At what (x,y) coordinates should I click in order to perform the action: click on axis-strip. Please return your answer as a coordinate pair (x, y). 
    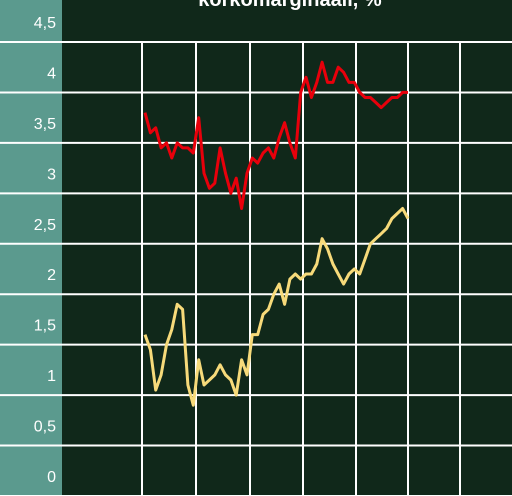
    Looking at the image, I should click on (31, 248).